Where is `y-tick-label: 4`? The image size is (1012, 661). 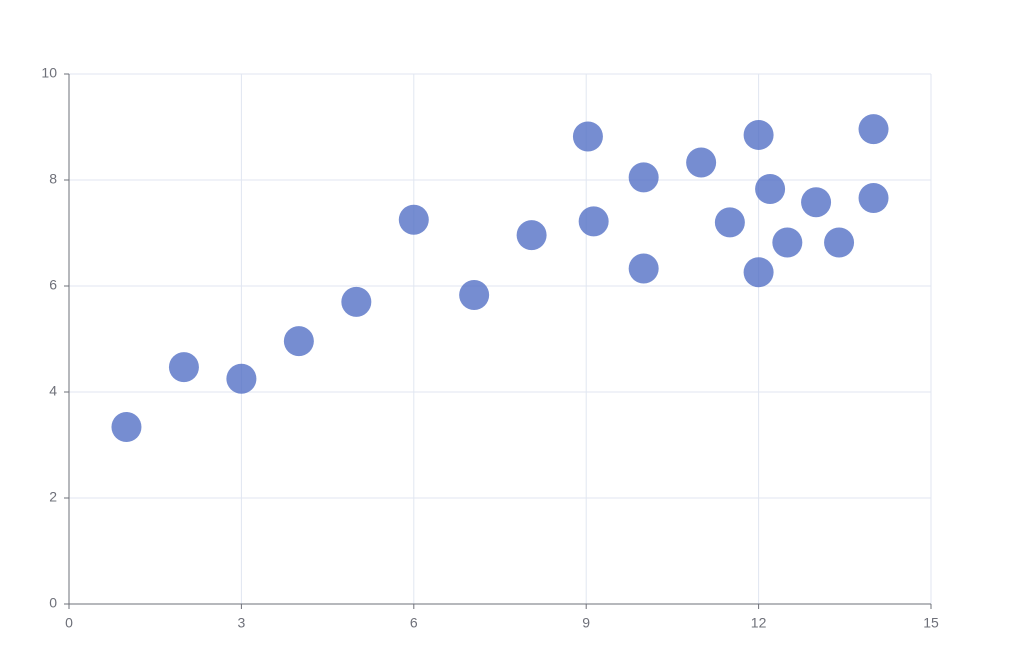
y-tick-label: 4 is located at coordinates (53, 391).